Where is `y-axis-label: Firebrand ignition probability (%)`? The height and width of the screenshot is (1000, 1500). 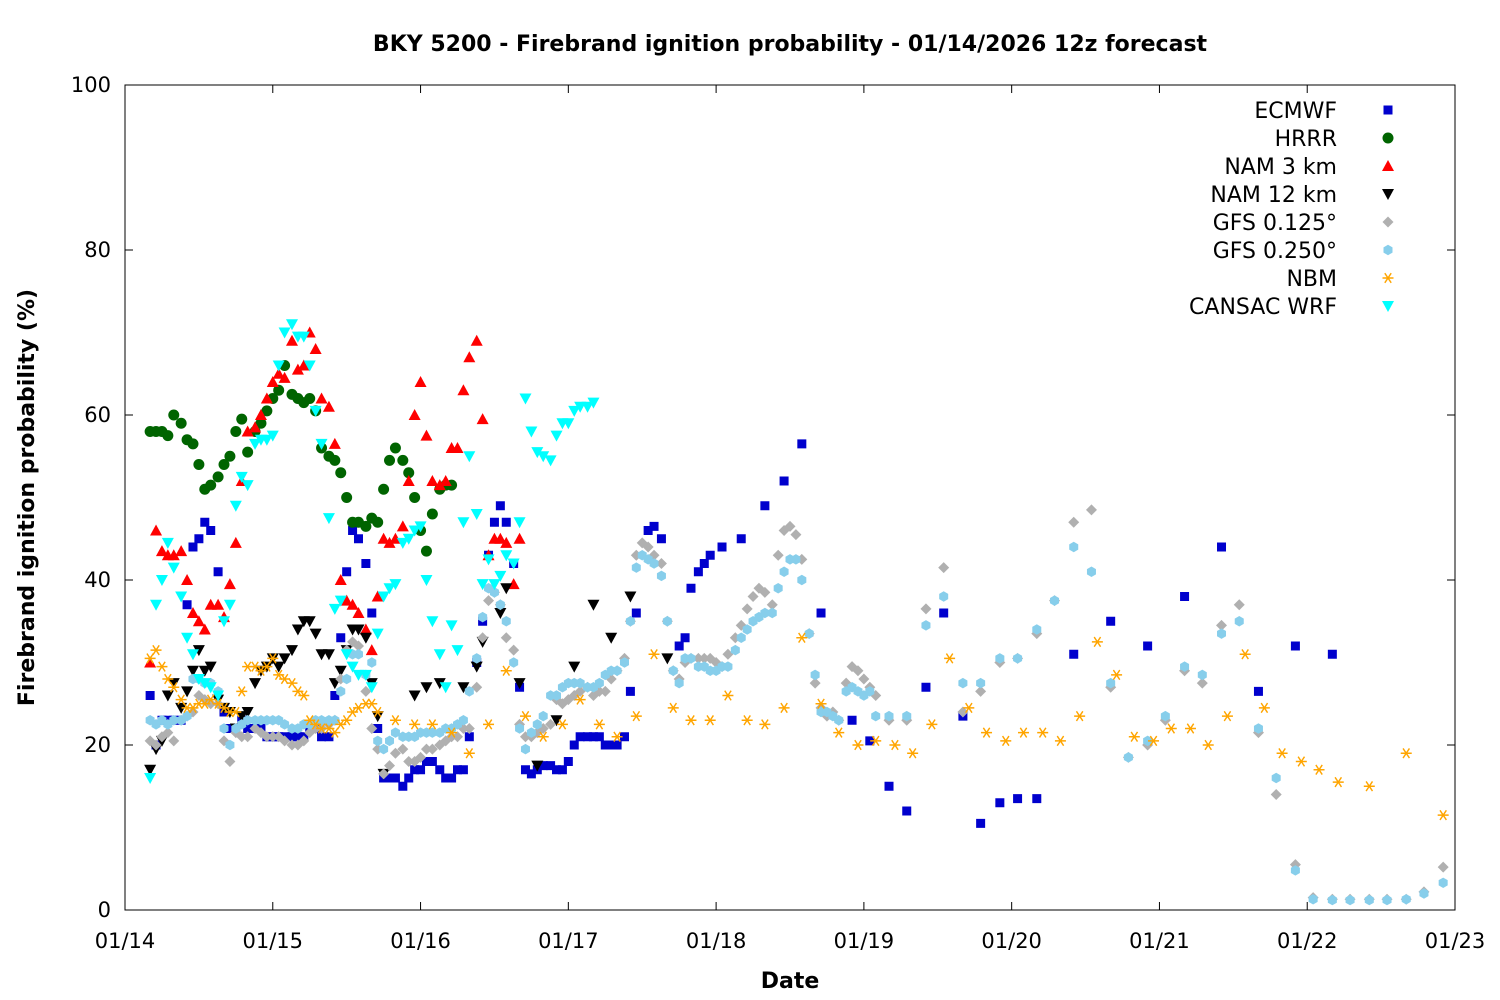
y-axis-label: Firebrand ignition probability (%) is located at coordinates (27, 497).